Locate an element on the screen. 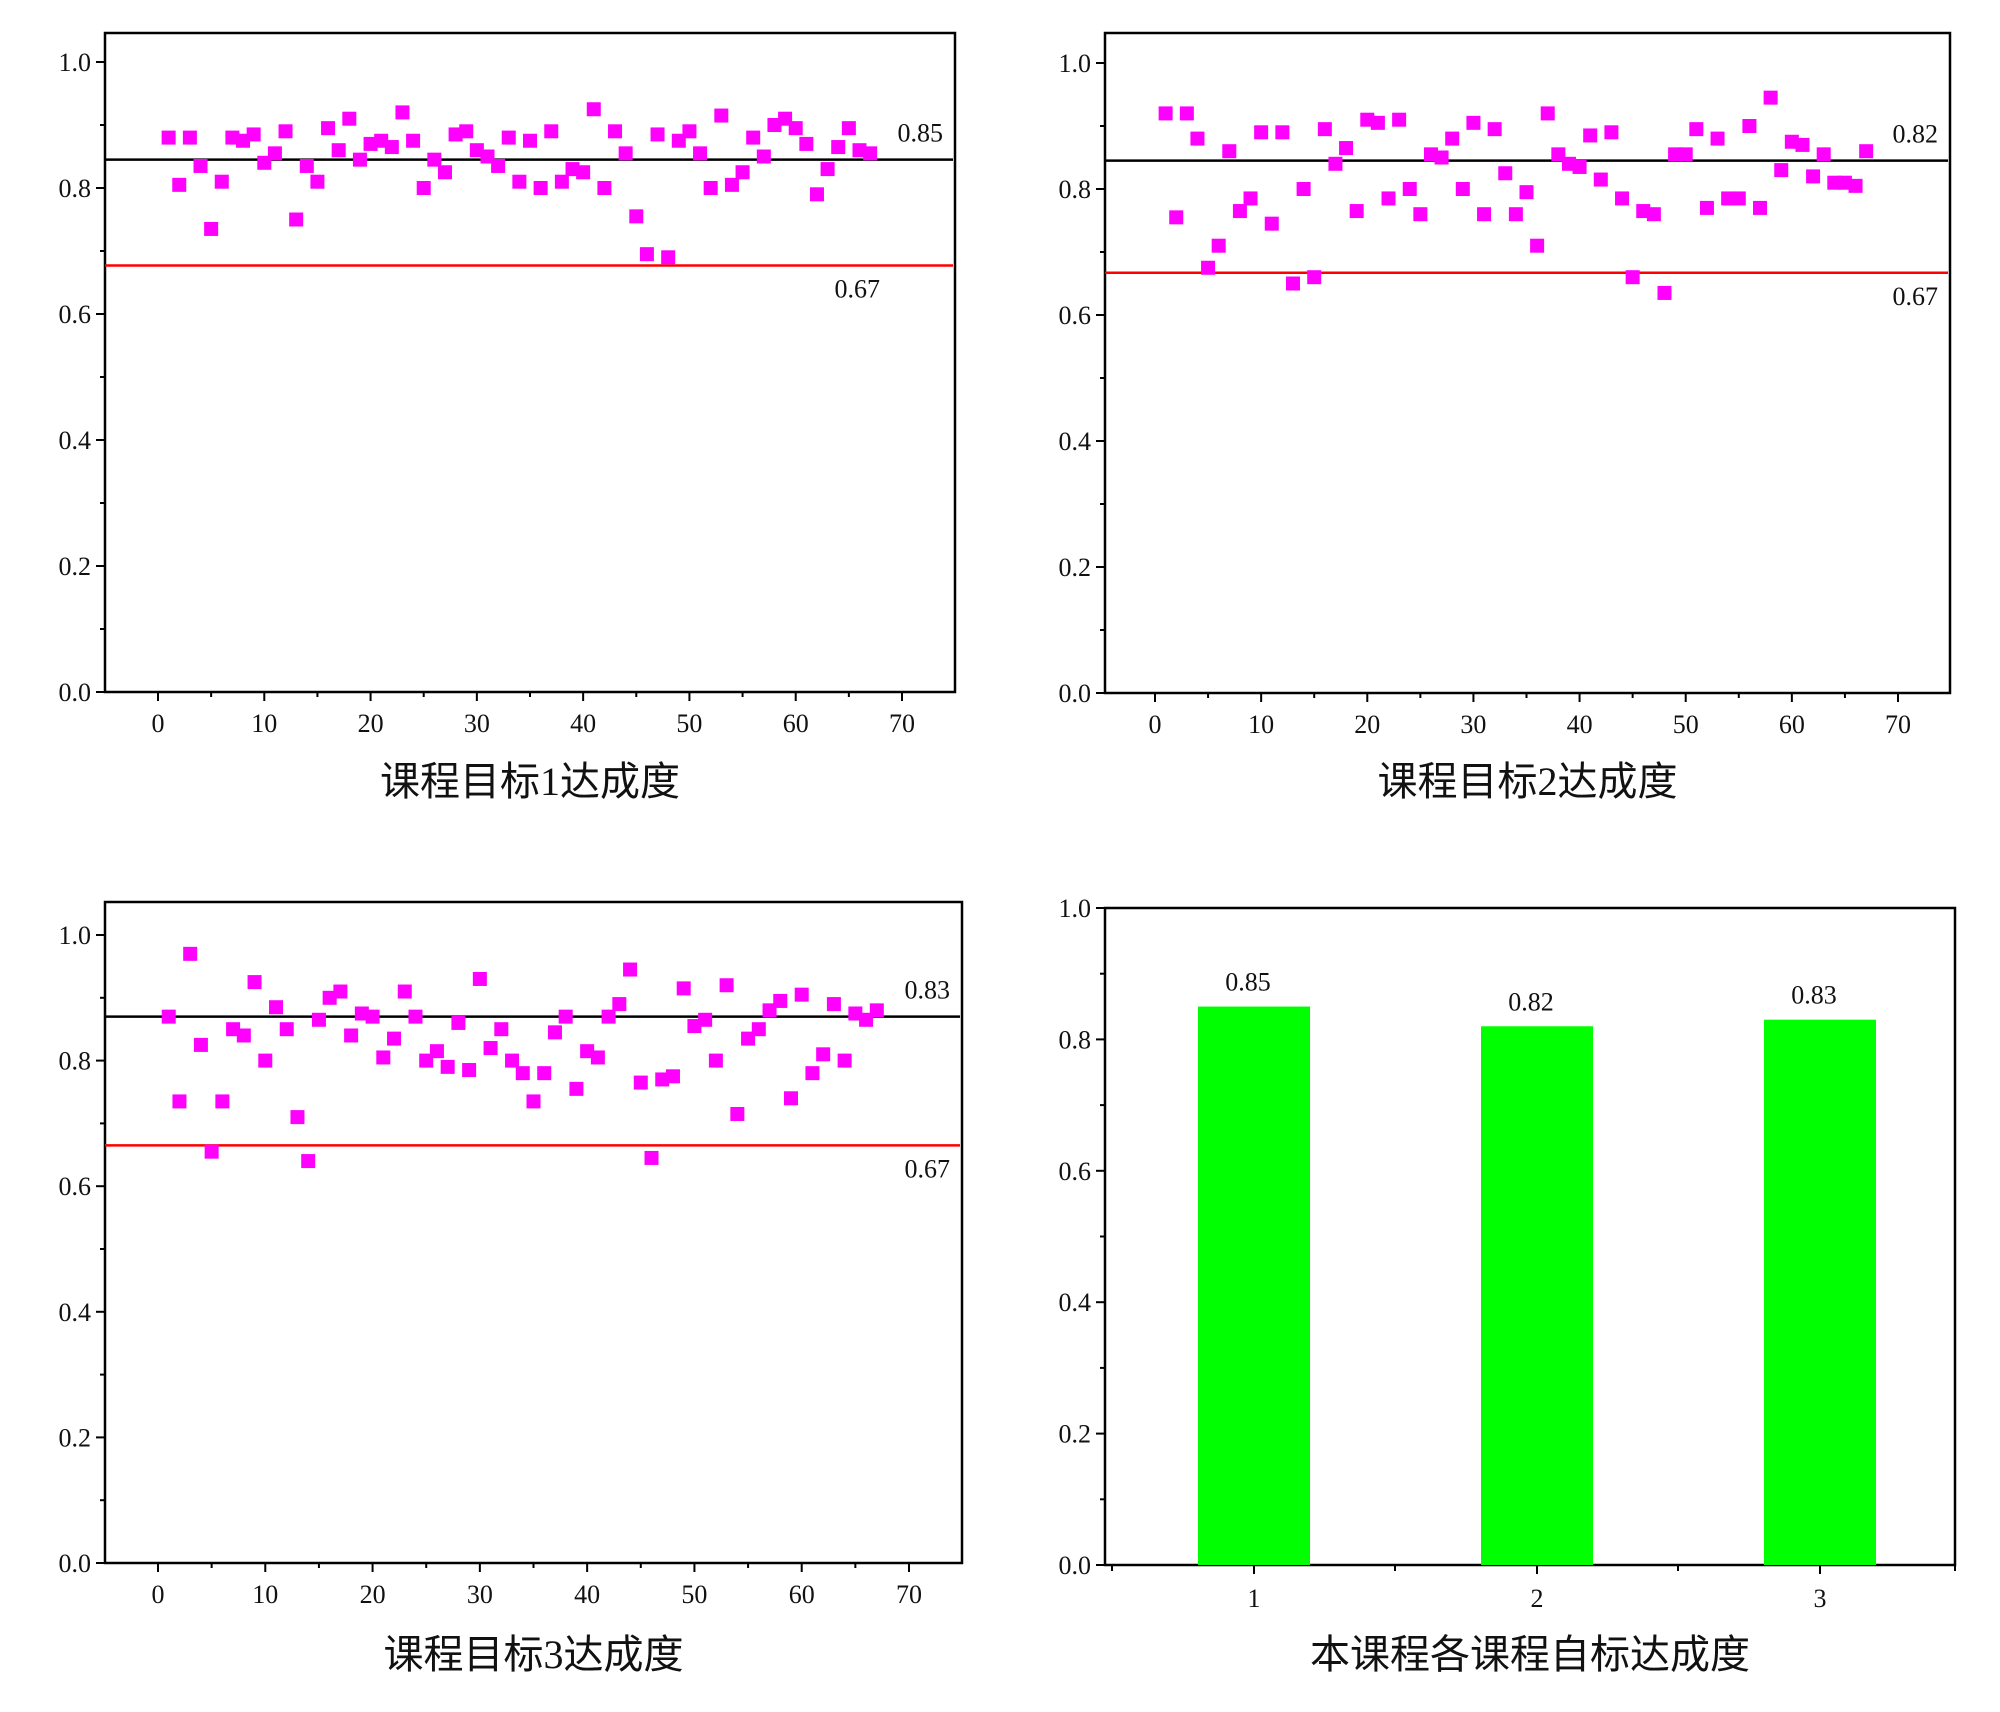 The height and width of the screenshot is (1712, 2000). y-tick-label: 0.8 is located at coordinates (75, 188).